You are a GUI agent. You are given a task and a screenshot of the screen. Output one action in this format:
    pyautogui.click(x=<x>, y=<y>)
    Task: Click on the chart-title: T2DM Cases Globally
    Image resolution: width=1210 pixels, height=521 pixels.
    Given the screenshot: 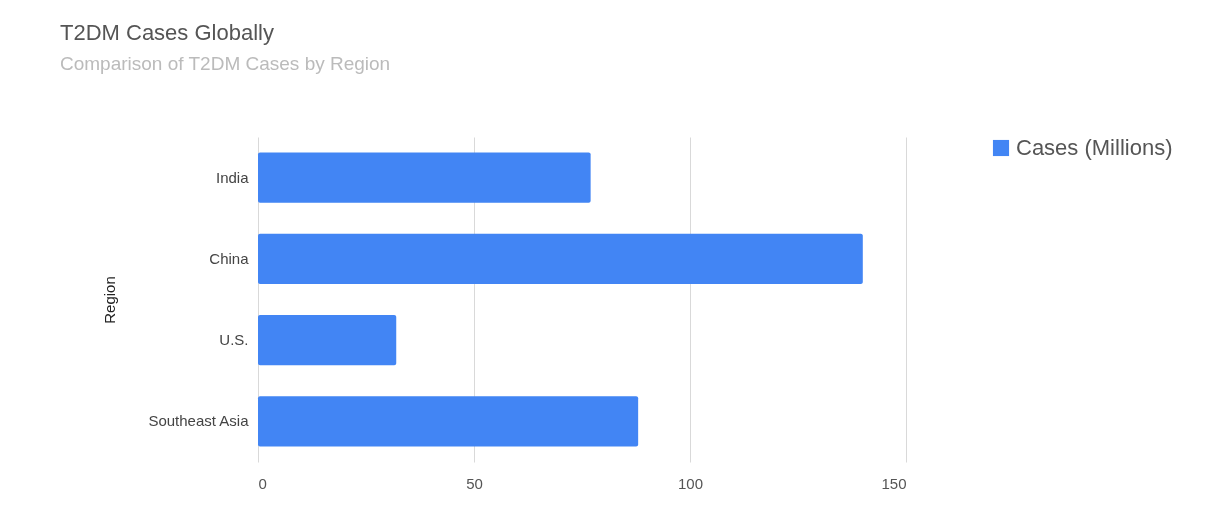 What is the action you would take?
    pyautogui.click(x=167, y=32)
    